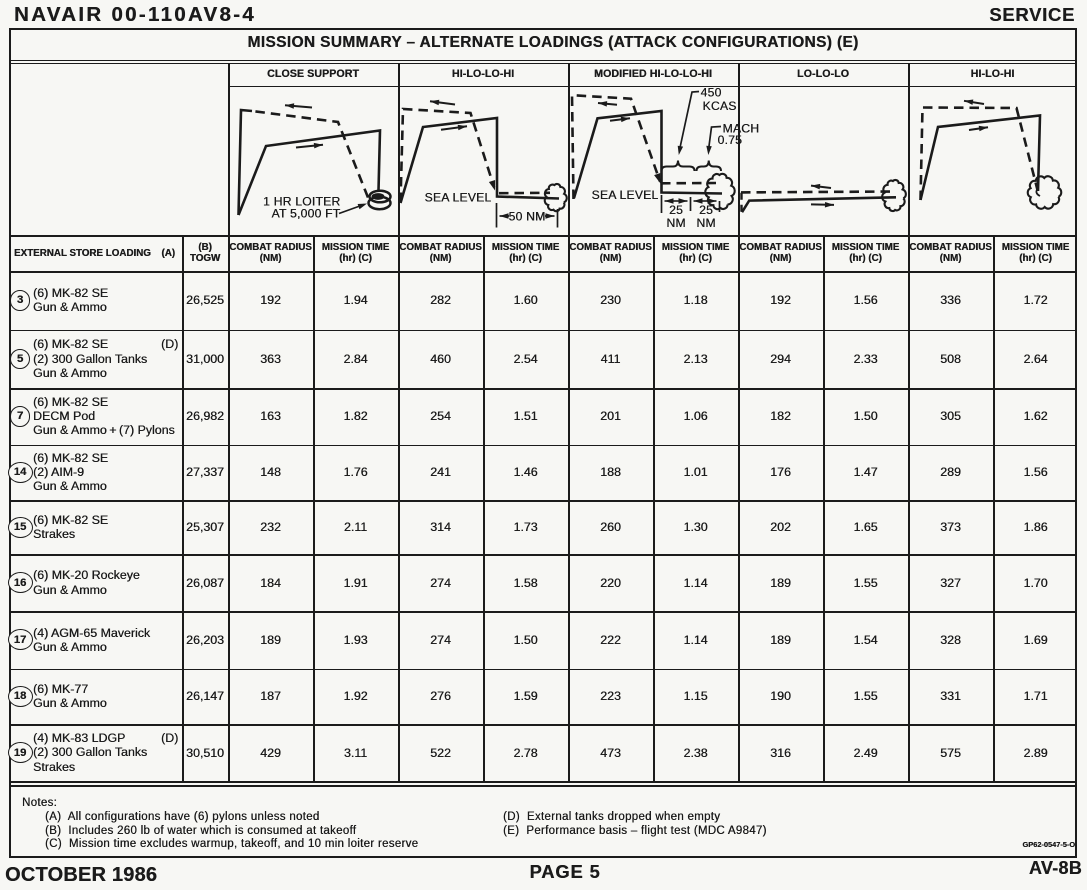  Describe the element at coordinates (711, 93) in the screenshot. I see `svg-text: 450` at that location.